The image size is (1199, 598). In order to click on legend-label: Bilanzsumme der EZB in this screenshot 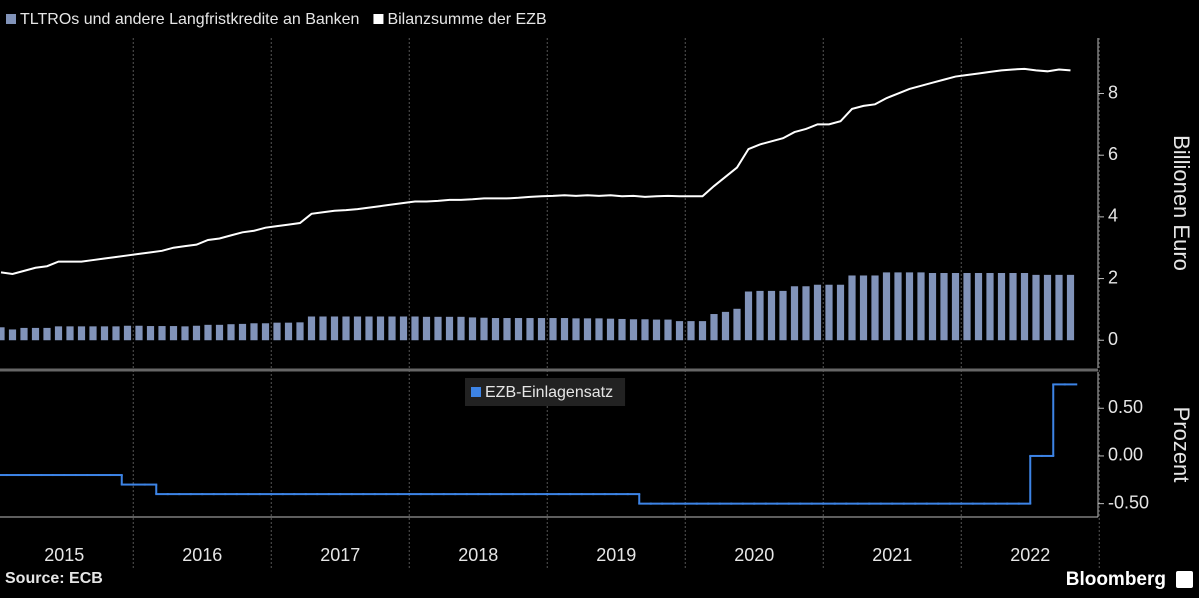, I will do `click(466, 19)`.